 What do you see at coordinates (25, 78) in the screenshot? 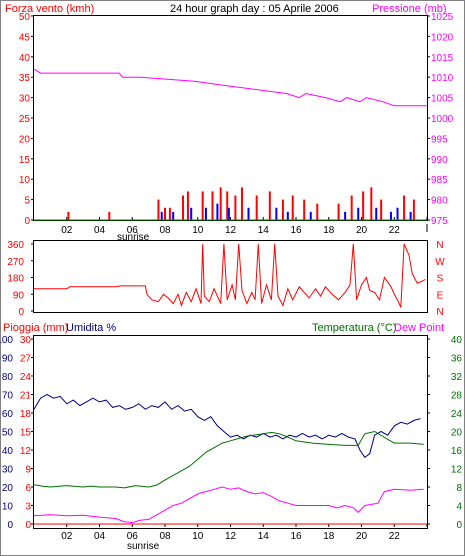
I see `wind-tick-label: 35` at bounding box center [25, 78].